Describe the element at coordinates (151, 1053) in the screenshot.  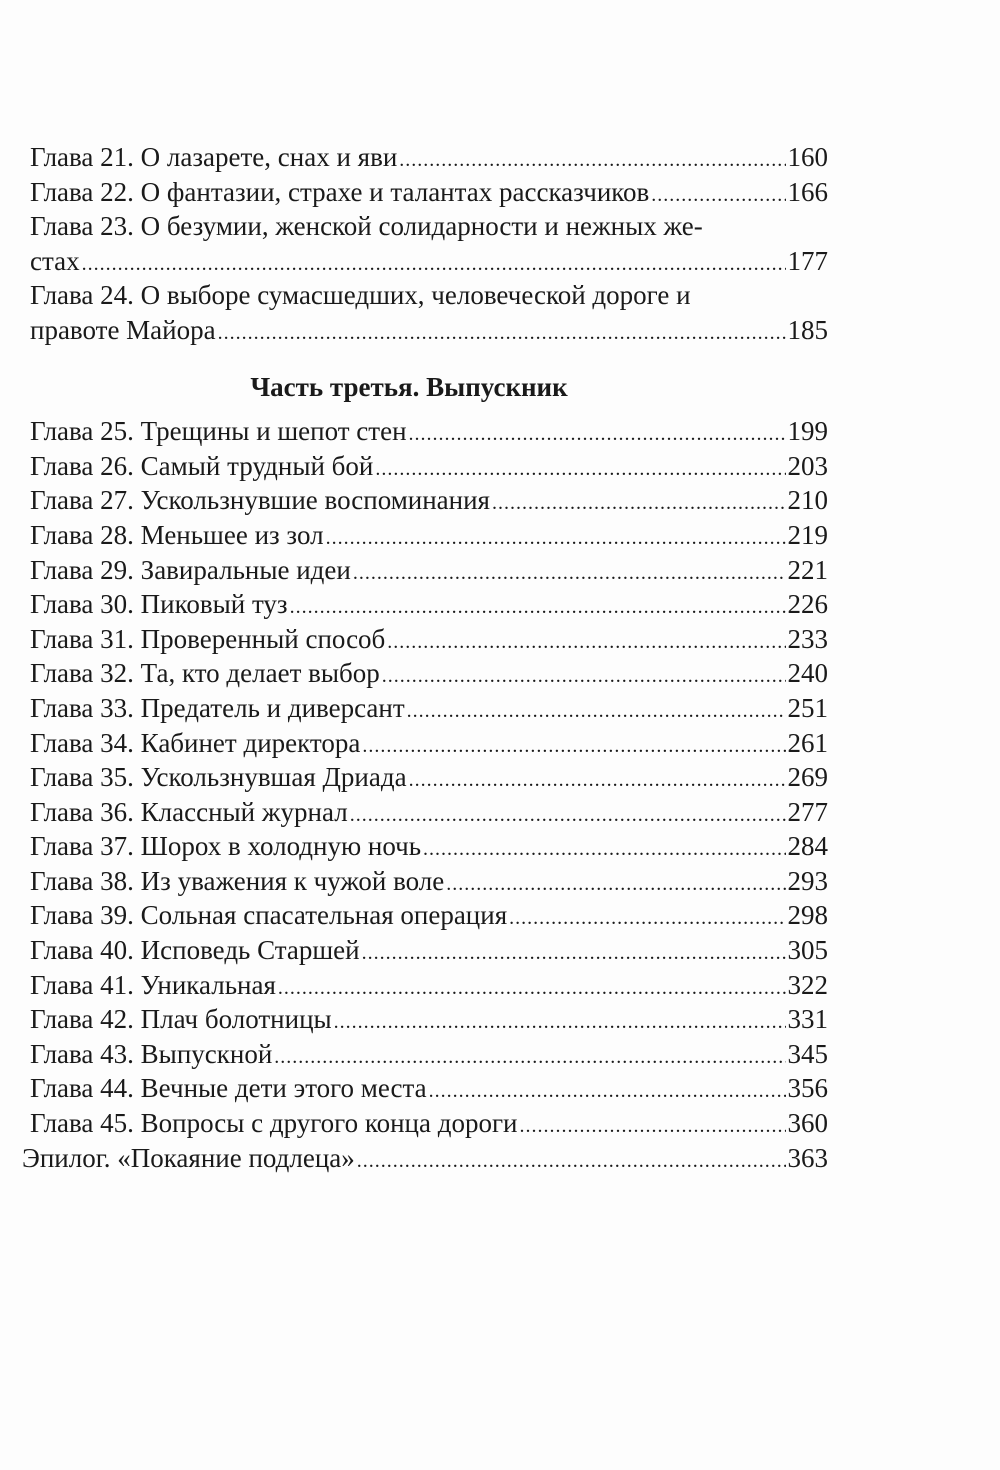
I see `entry-title: Глава 43. Выпускной` at that location.